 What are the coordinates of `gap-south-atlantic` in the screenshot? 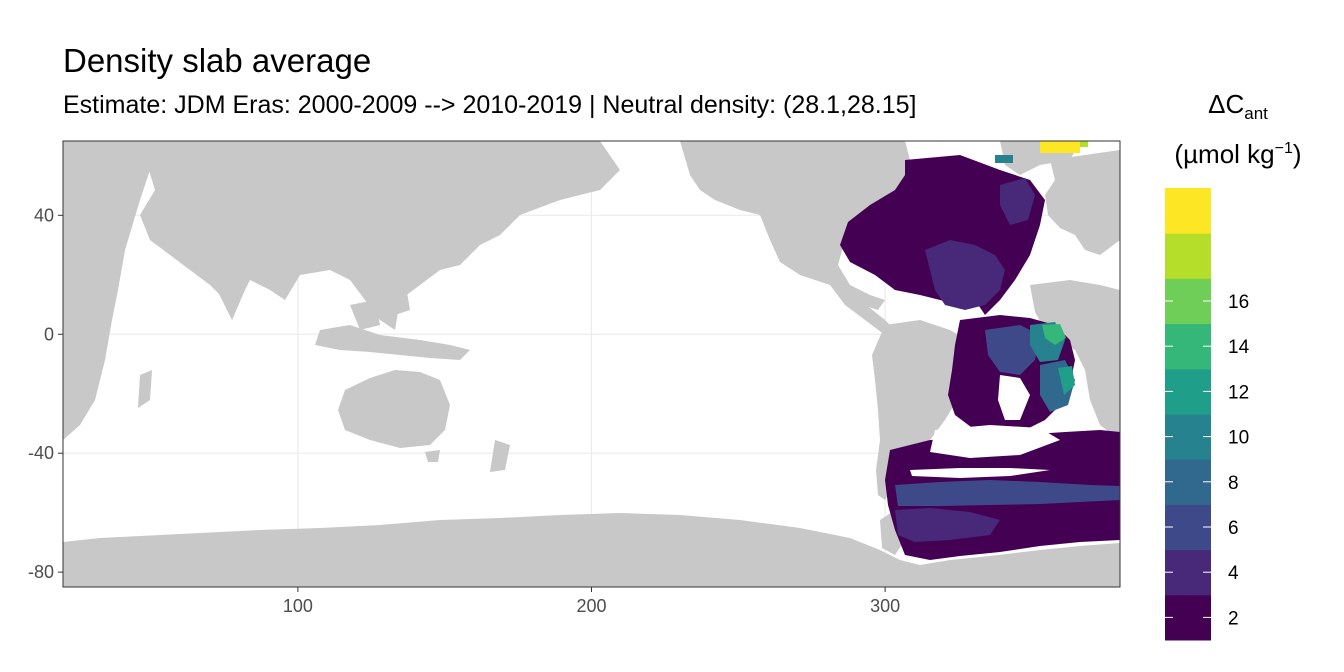 It's located at (995, 441).